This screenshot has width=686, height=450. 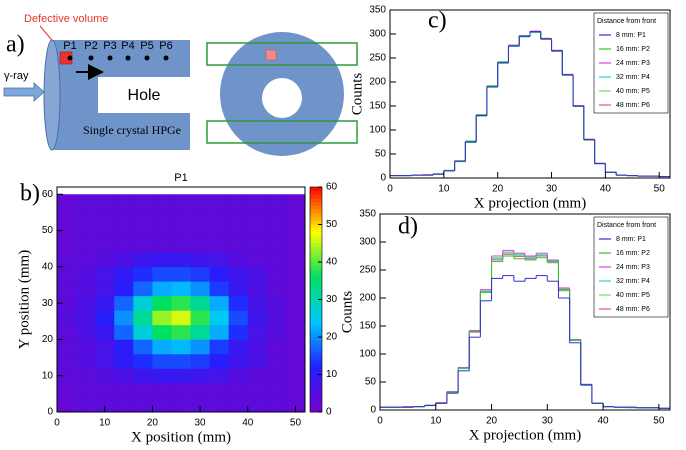 What do you see at coordinates (552, 189) in the screenshot?
I see `x-tick-label: 30` at bounding box center [552, 189].